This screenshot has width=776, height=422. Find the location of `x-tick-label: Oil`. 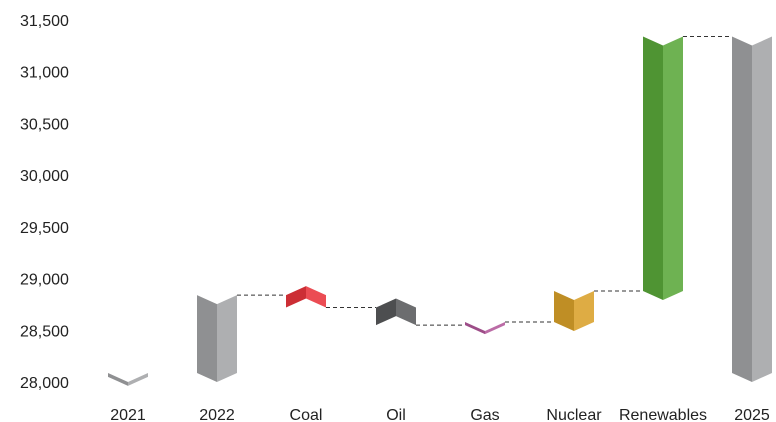

x-tick-label: Oil is located at coordinates (396, 414).